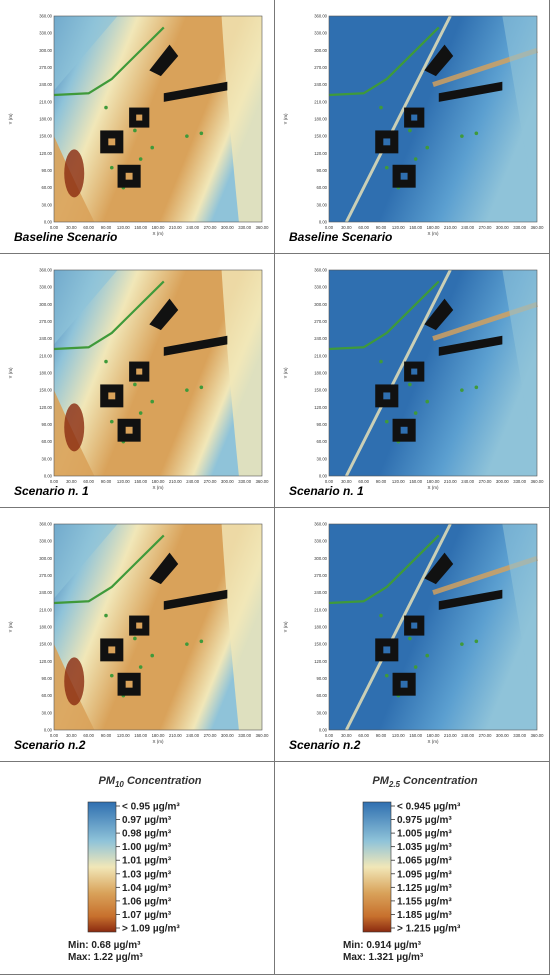 This screenshot has width=550, height=980. What do you see at coordinates (320, 524) in the screenshot?
I see `y-tick-label: 360.00` at bounding box center [320, 524].